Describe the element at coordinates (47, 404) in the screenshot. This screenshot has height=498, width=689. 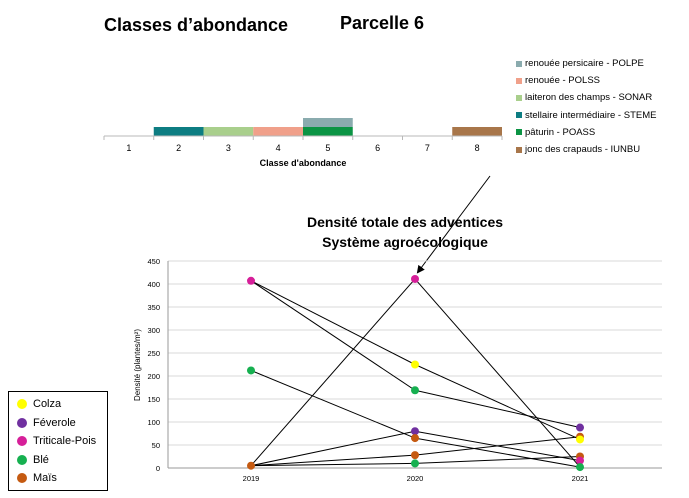
I see `legend-label: Colza` at that location.